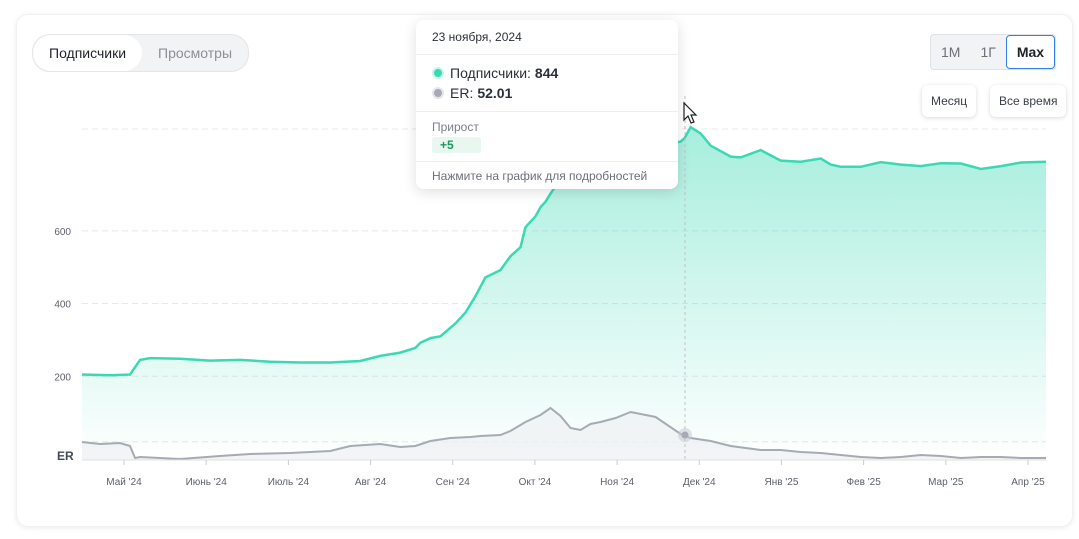 Image resolution: width=1079 pixels, height=539 pixels. I want to click on er-hover-dot, so click(685, 435).